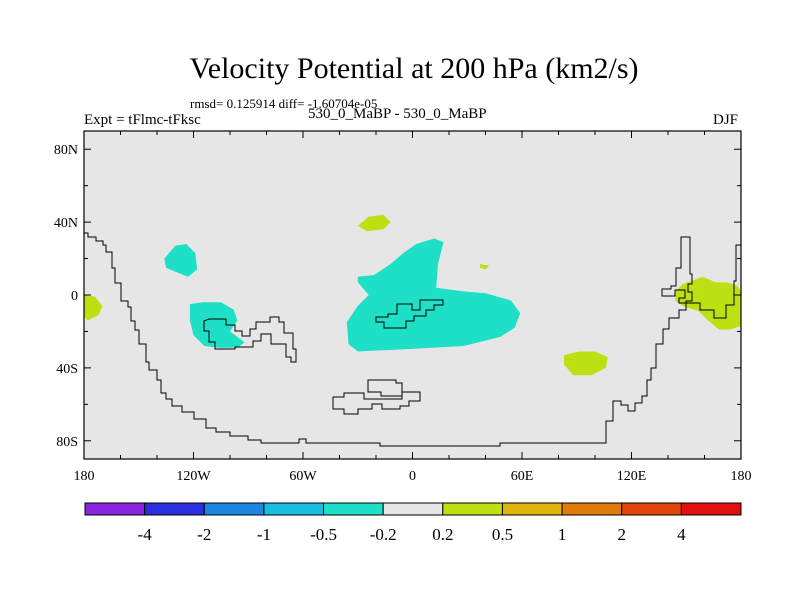  I want to click on colorbar-label: -1, so click(264, 534).